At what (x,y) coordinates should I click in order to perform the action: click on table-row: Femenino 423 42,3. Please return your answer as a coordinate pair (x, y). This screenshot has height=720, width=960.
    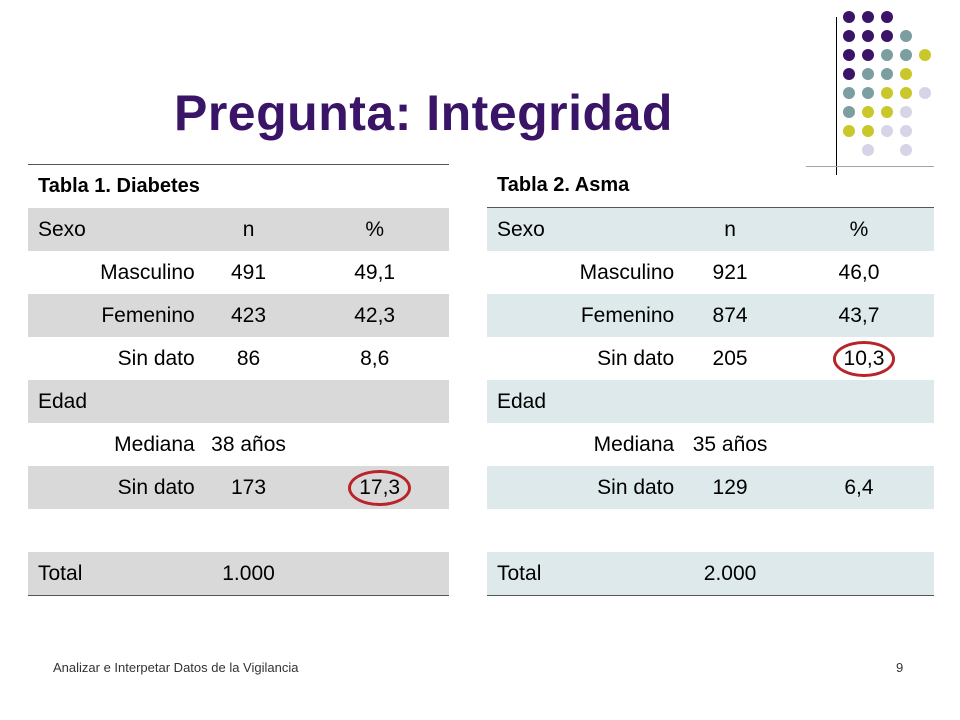
    Looking at the image, I should click on (238, 315).